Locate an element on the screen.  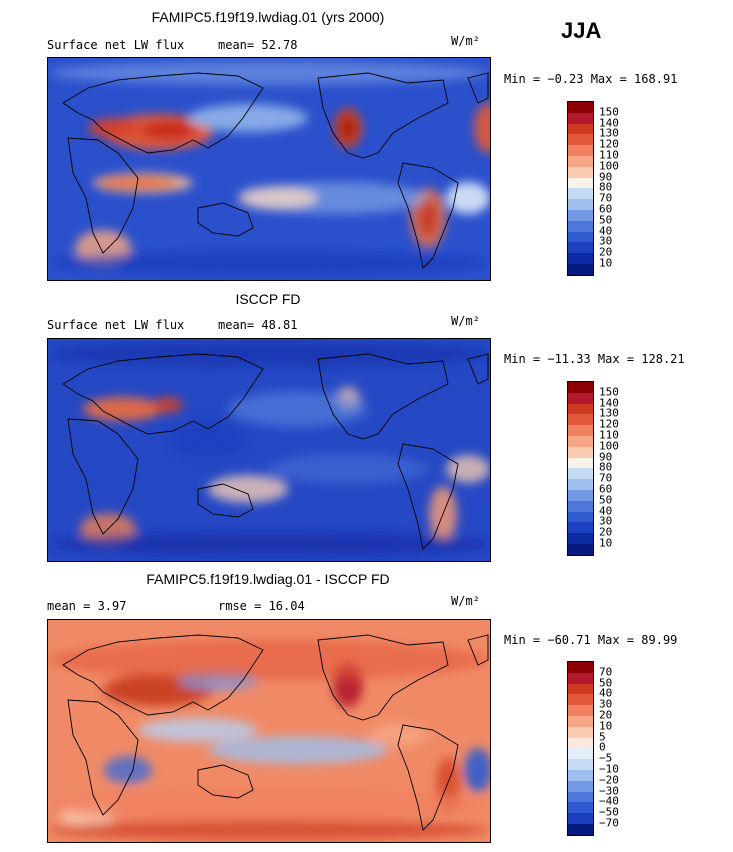
colorbar-tick-label: 110 is located at coordinates (609, 435).